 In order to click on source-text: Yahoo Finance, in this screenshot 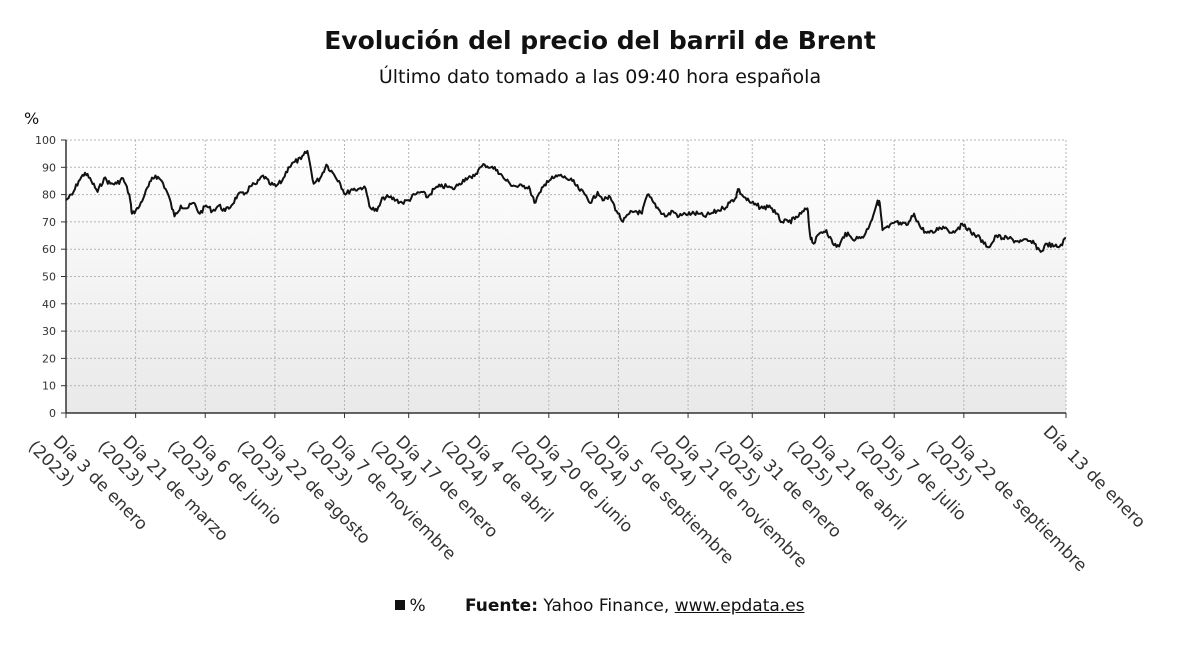, I will do `click(606, 606)`.